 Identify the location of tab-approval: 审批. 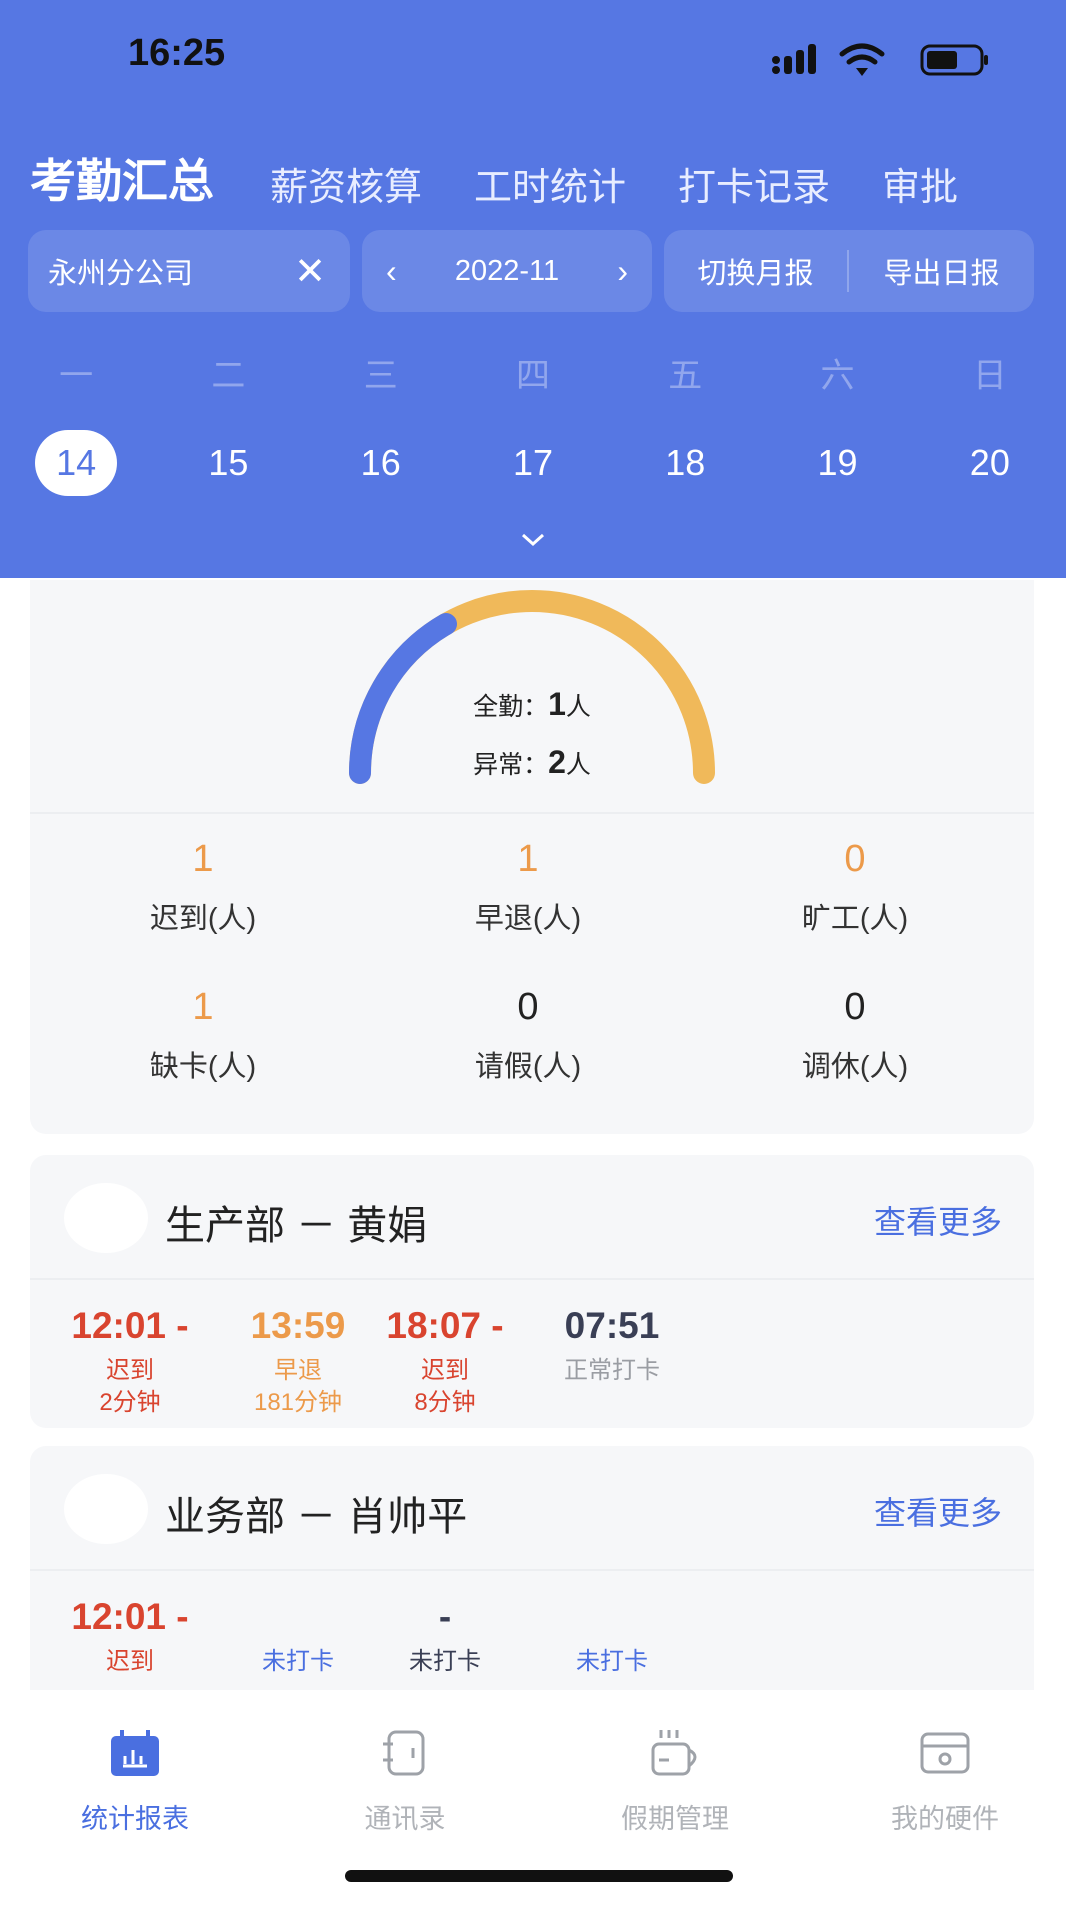
(920, 188).